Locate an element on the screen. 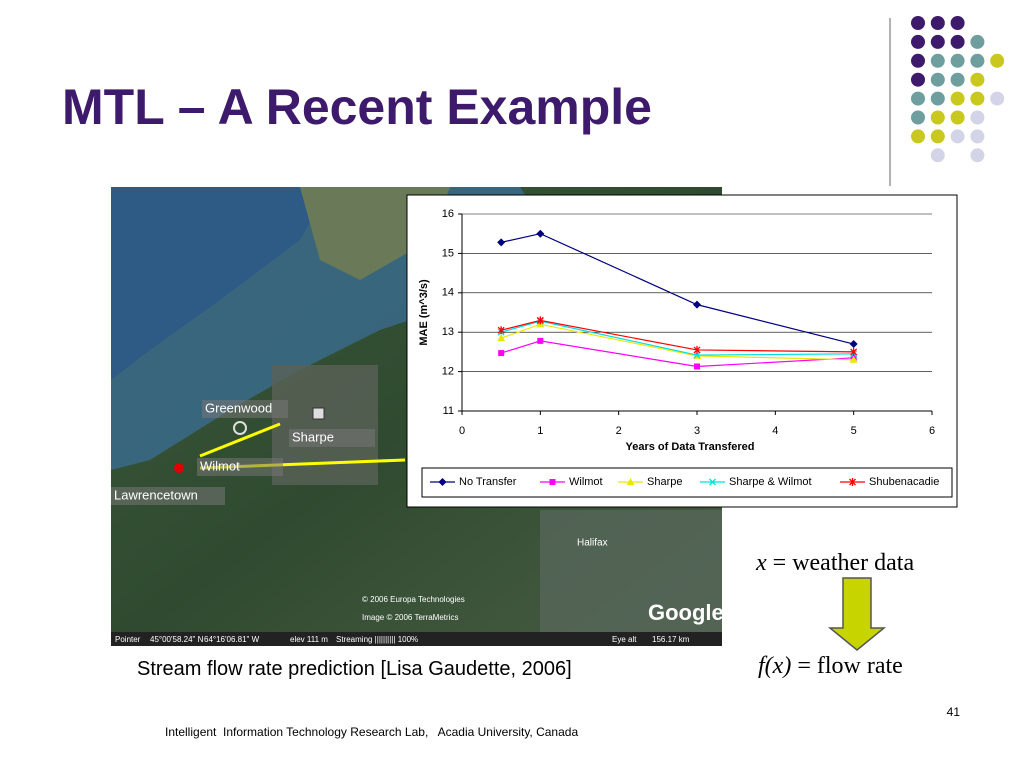 Image resolution: width=1024 pixels, height=768 pixels. x-axis-label: Years of Data Transfered is located at coordinates (689, 447).